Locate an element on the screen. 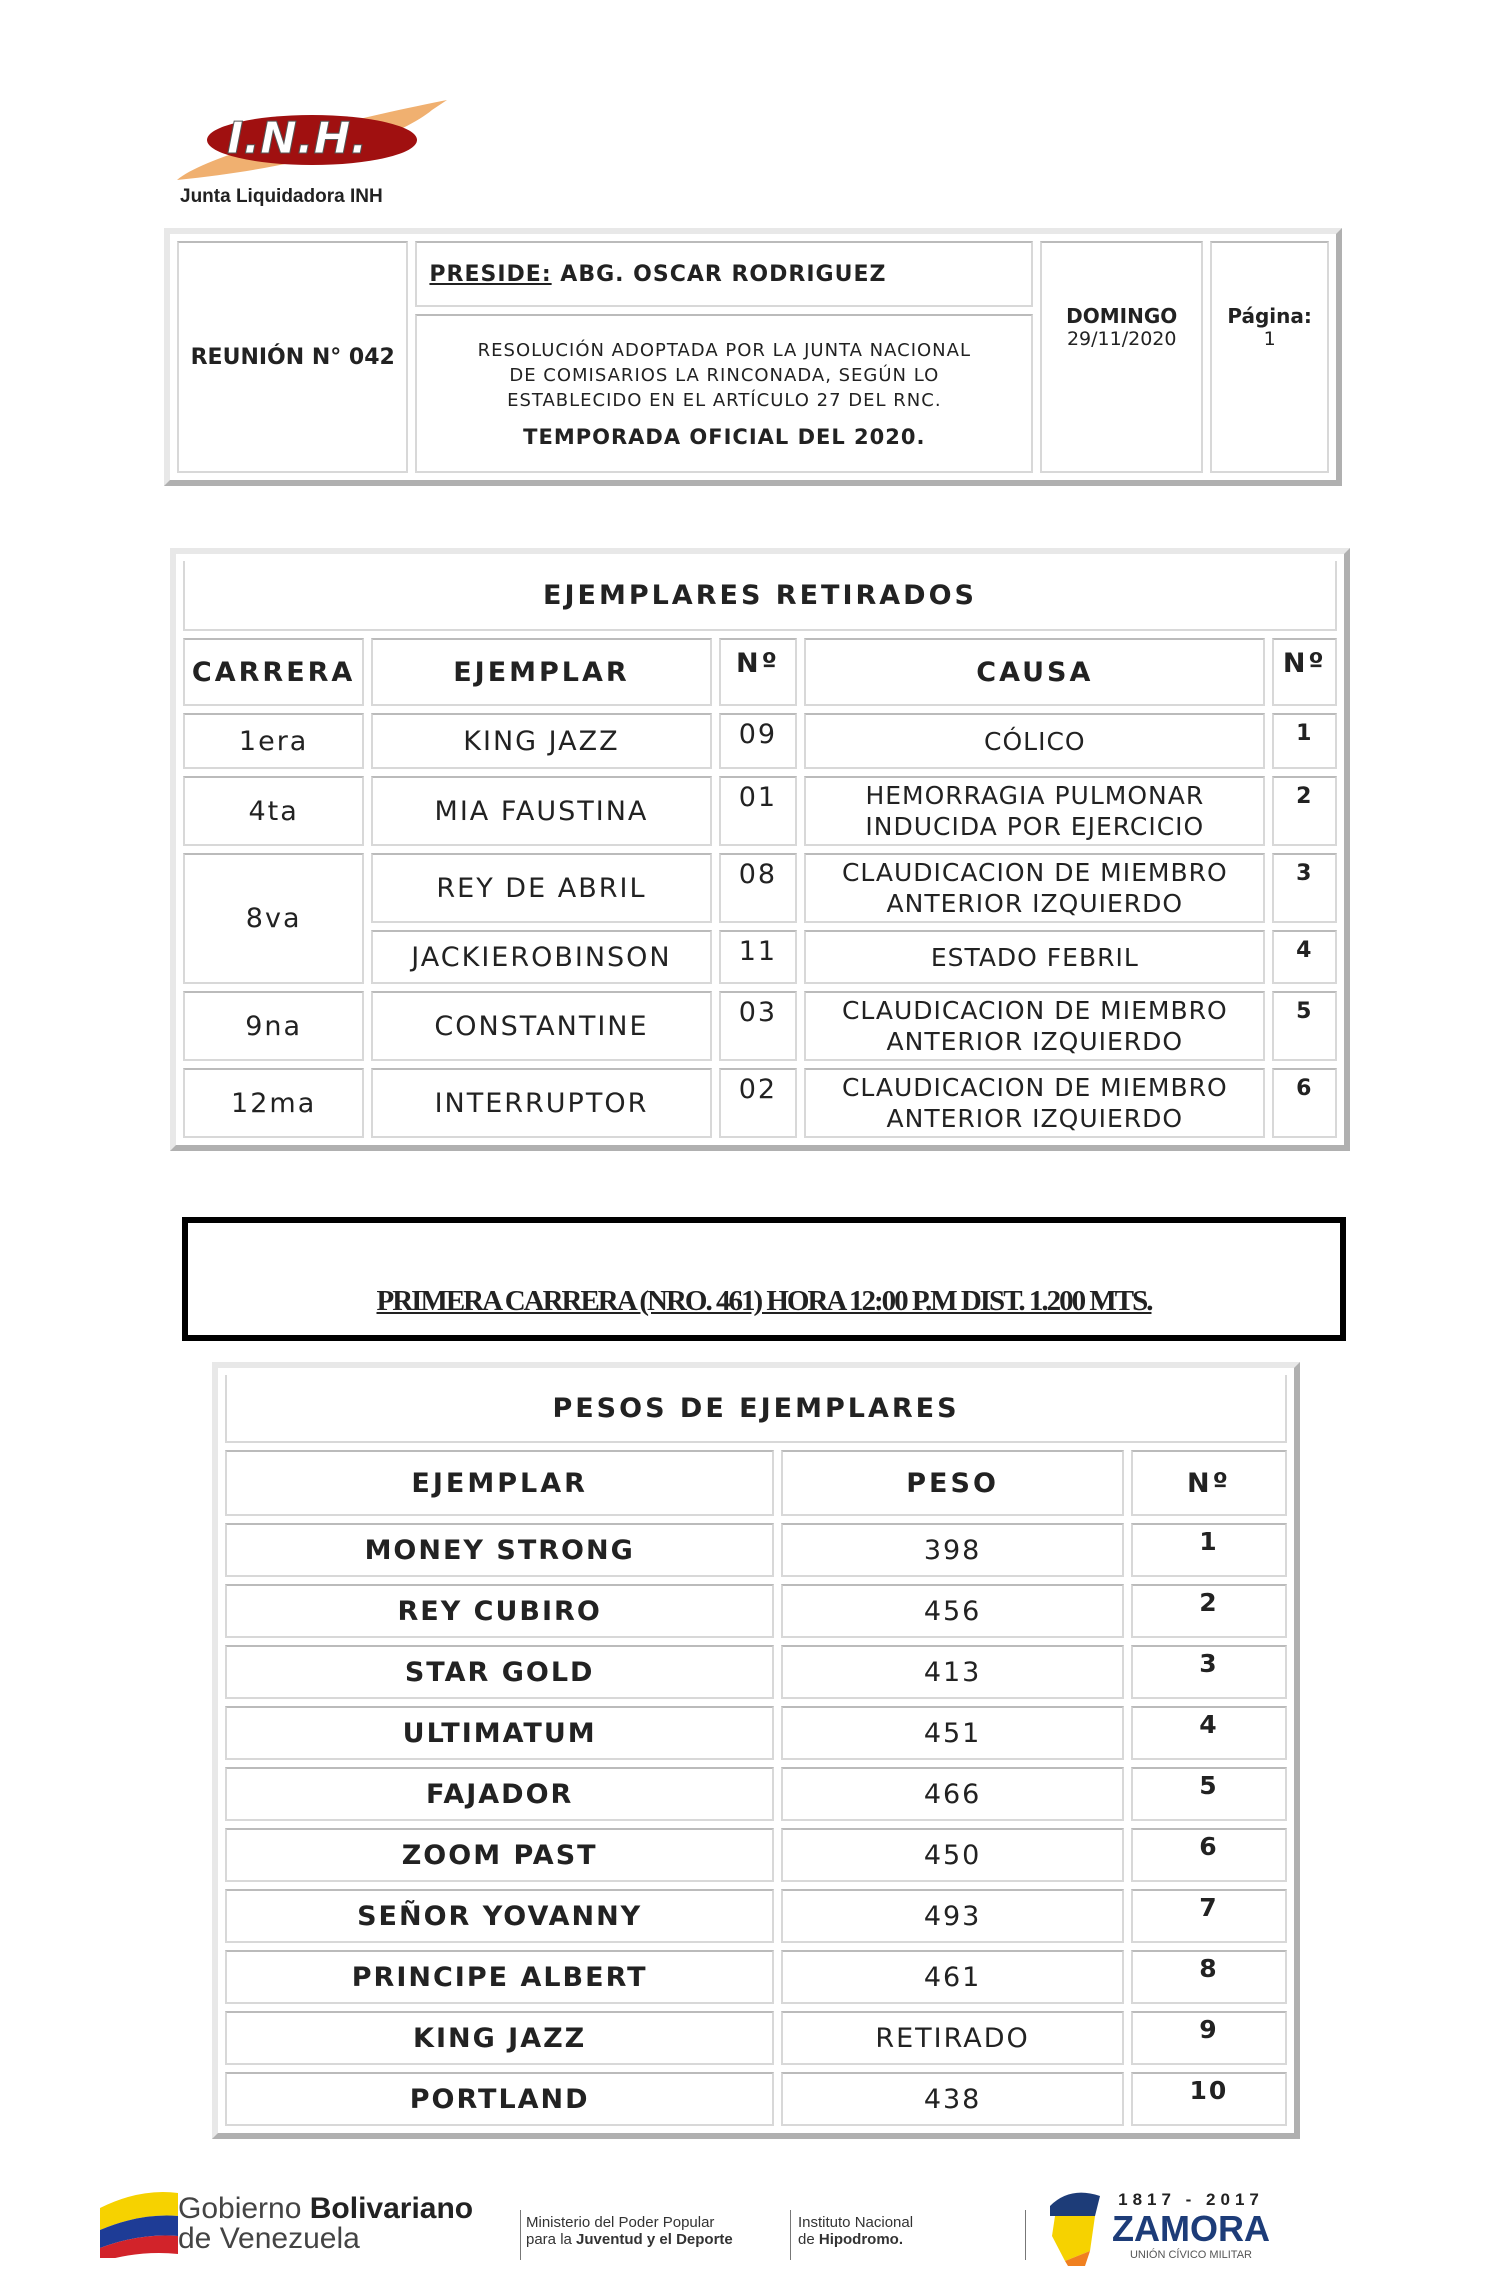 The image size is (1500, 2295). horse-cell: CONSTANTINE is located at coordinates (541, 1026).